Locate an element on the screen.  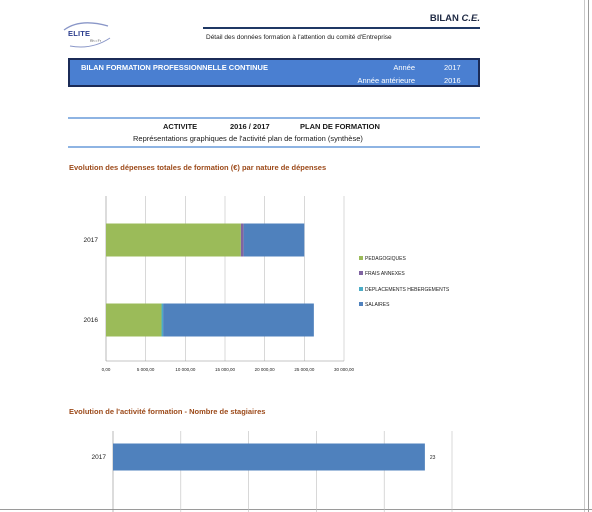
logo-subtext: Rh • Fr is located at coordinates (95, 41).